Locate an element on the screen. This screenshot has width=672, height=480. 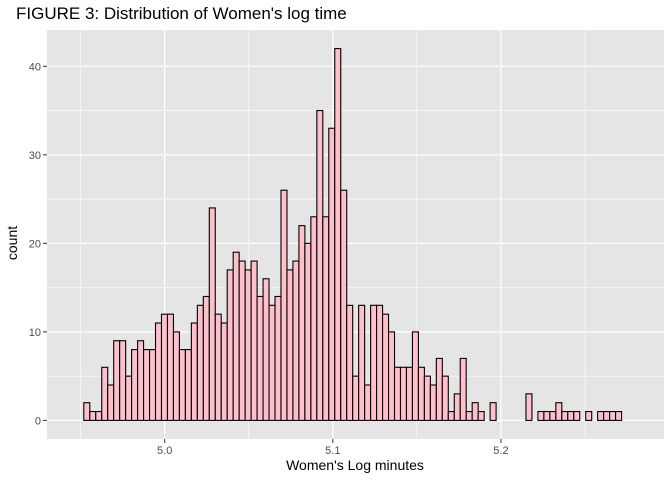
x-tick-label: 5.1 is located at coordinates (332, 451).